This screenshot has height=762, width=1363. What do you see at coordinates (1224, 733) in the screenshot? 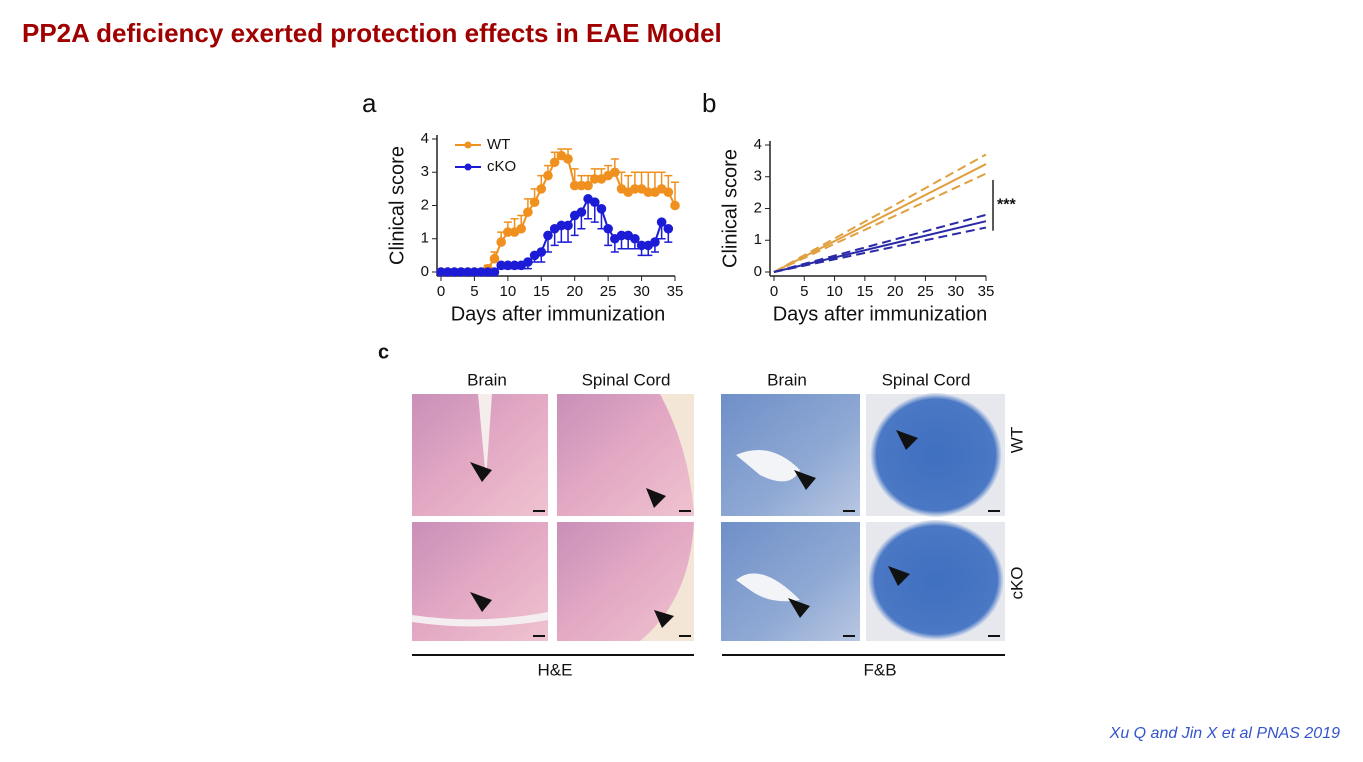
I see `citation: Xu Q and Jin X et al PNAS 2019` at bounding box center [1224, 733].